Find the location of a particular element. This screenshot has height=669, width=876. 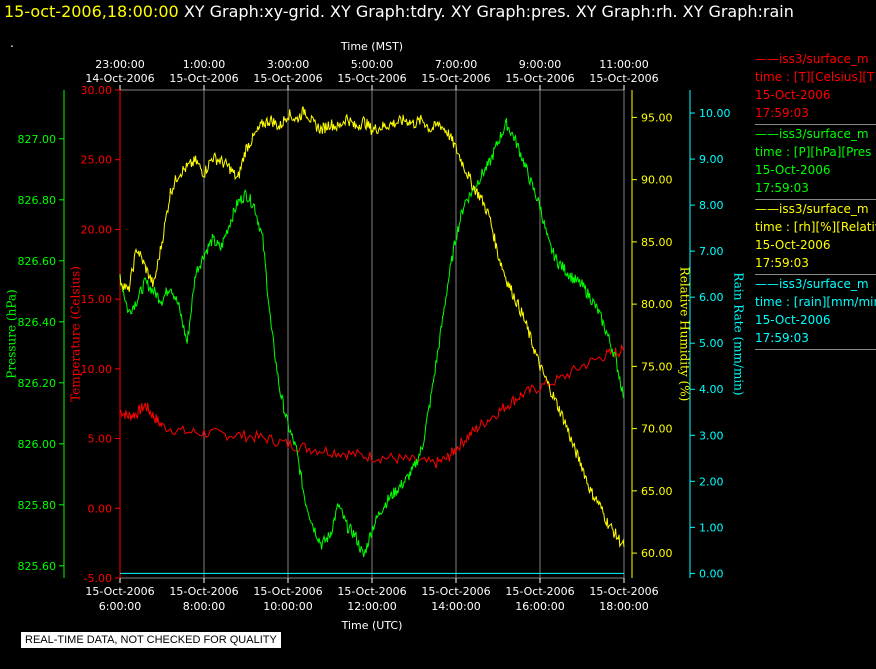

rain-tick-label: 9.00 is located at coordinates (711, 159).